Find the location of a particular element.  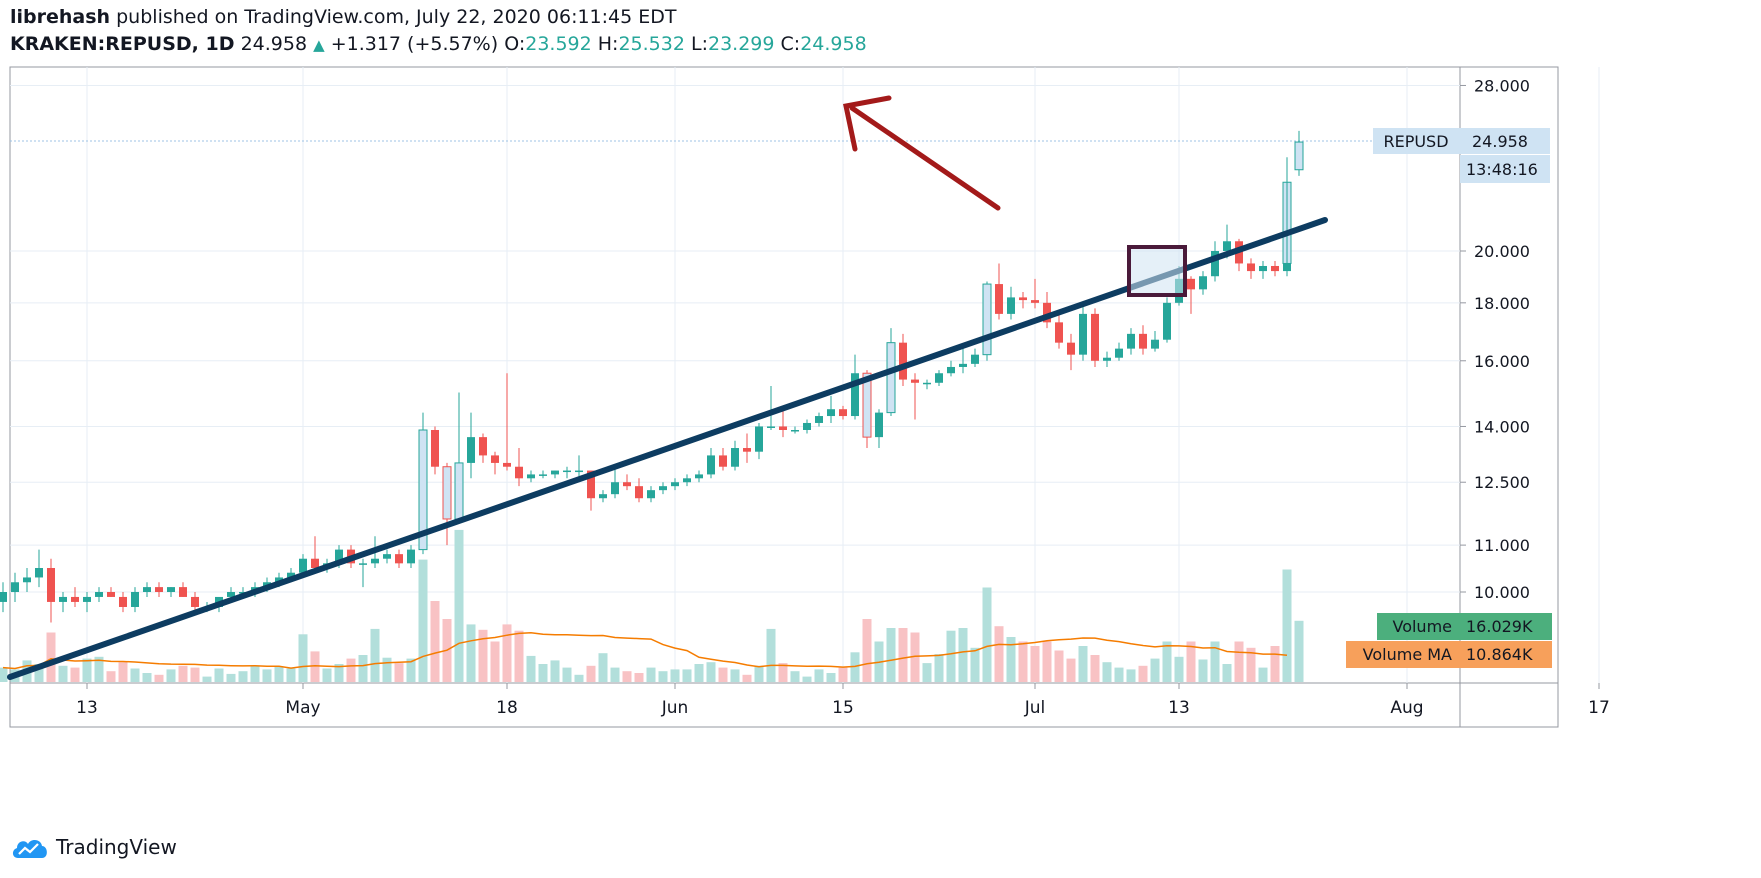

close-value: 24.958 is located at coordinates (833, 44).